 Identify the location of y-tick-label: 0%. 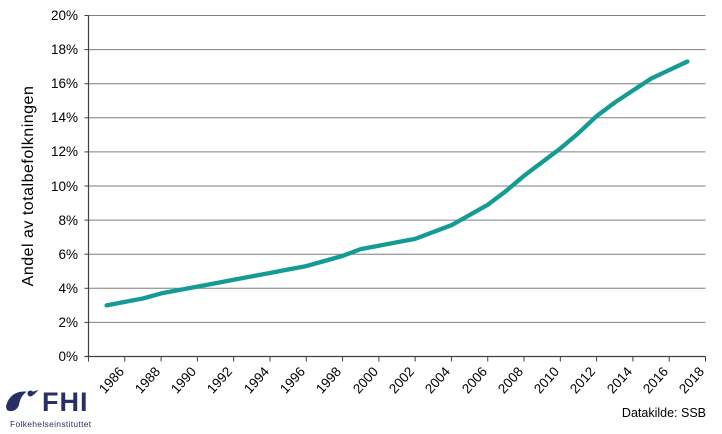
(68, 356).